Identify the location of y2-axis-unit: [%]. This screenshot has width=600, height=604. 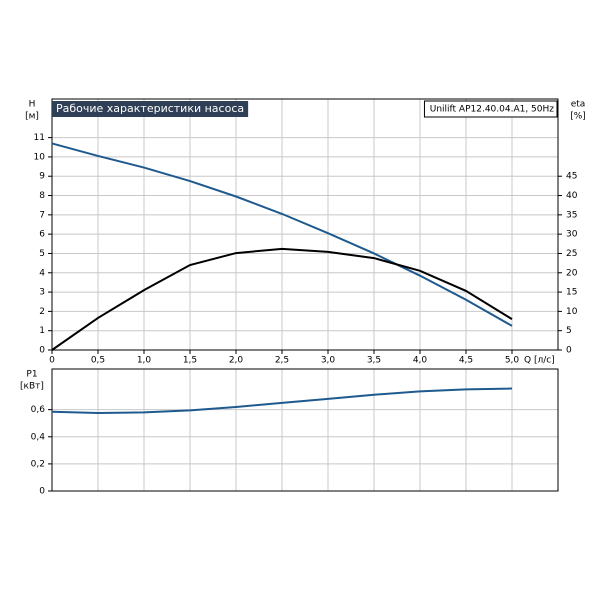
(578, 117).